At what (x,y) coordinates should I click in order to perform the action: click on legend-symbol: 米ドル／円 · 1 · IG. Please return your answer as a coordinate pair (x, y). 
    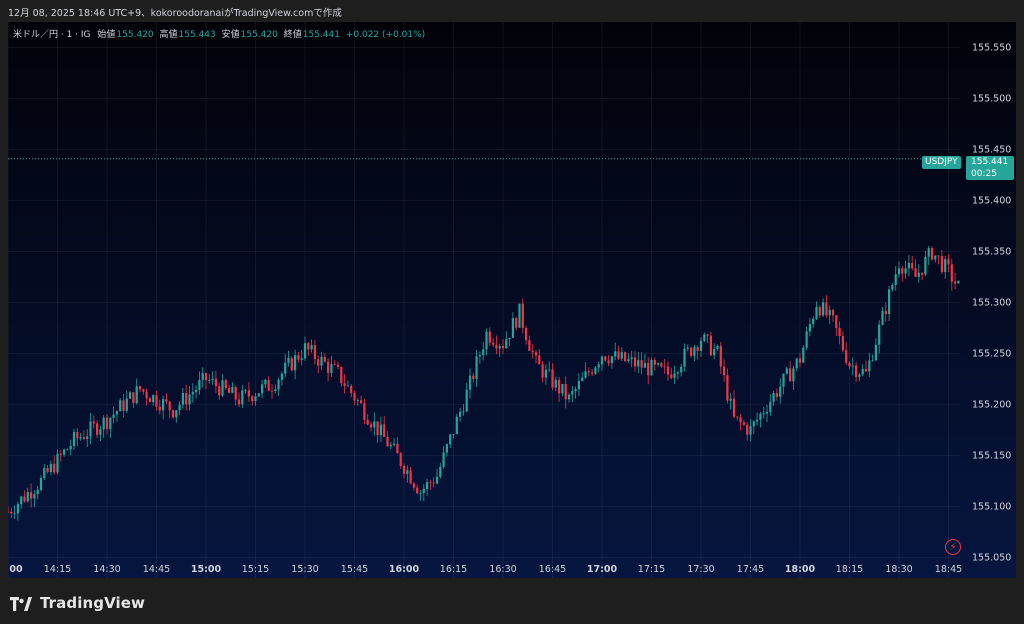
    Looking at the image, I should click on (52, 35).